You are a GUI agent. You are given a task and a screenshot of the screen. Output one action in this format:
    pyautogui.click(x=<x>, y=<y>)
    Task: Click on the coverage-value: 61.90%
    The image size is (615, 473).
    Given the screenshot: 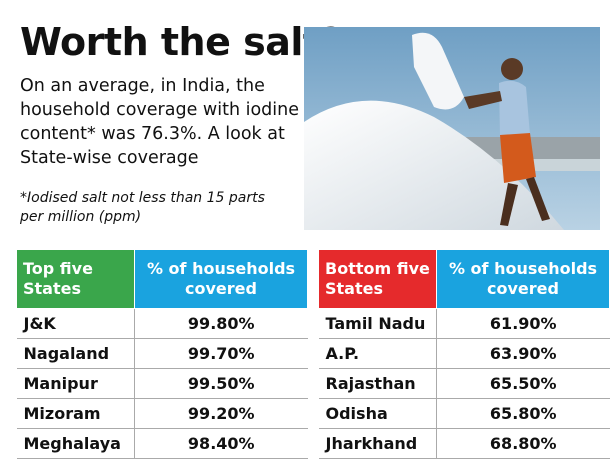 What is the action you would take?
    pyautogui.click(x=523, y=323)
    